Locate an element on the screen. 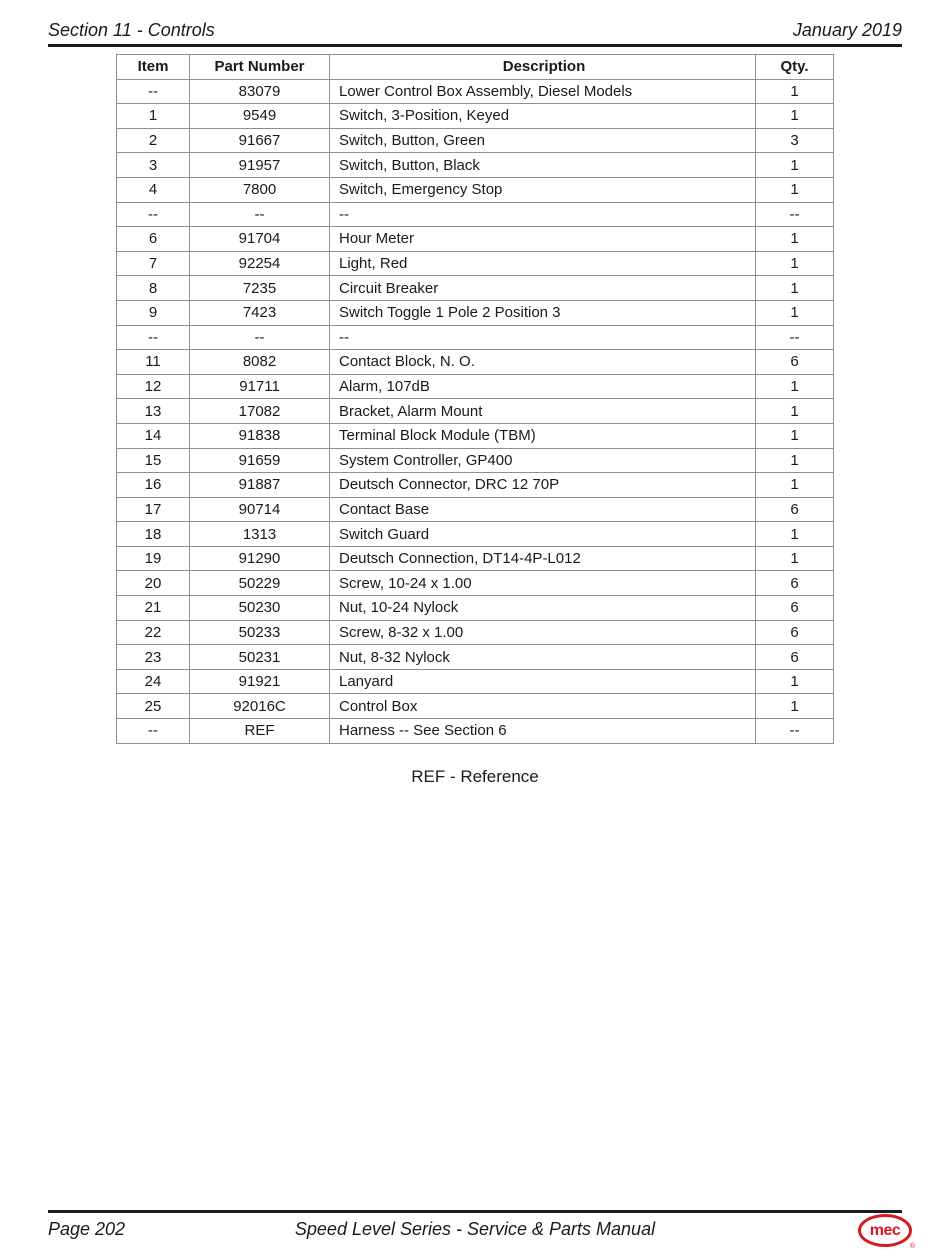 This screenshot has width=950, height=1256. cell-part-number: 50230 is located at coordinates (259, 608).